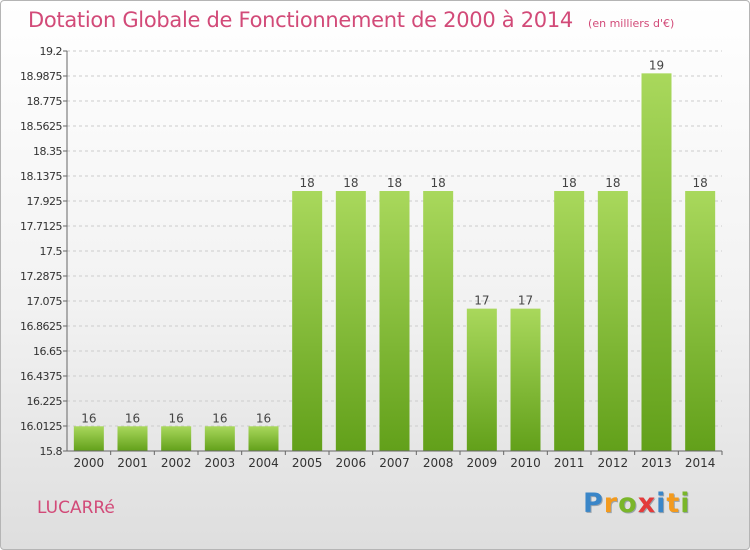  Describe the element at coordinates (481, 379) in the screenshot. I see `bar-2009` at that location.